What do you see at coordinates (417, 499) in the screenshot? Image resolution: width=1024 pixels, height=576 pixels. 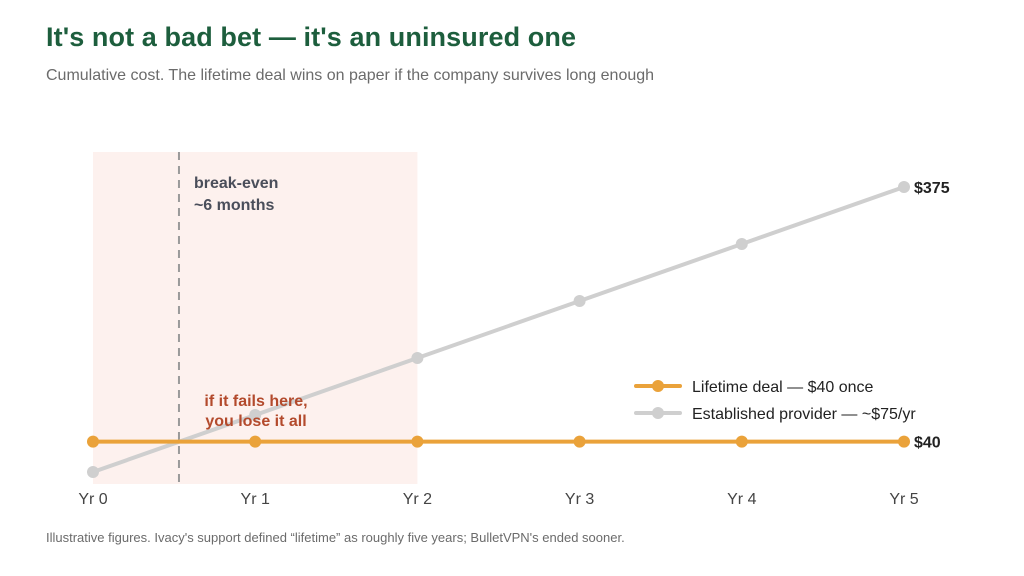 I see `x-tick-label: Yr 2` at bounding box center [417, 499].